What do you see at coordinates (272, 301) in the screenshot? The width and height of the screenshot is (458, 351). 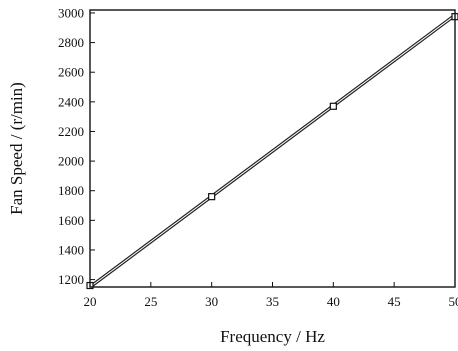 I see `x-tick-label: 35` at bounding box center [272, 301].